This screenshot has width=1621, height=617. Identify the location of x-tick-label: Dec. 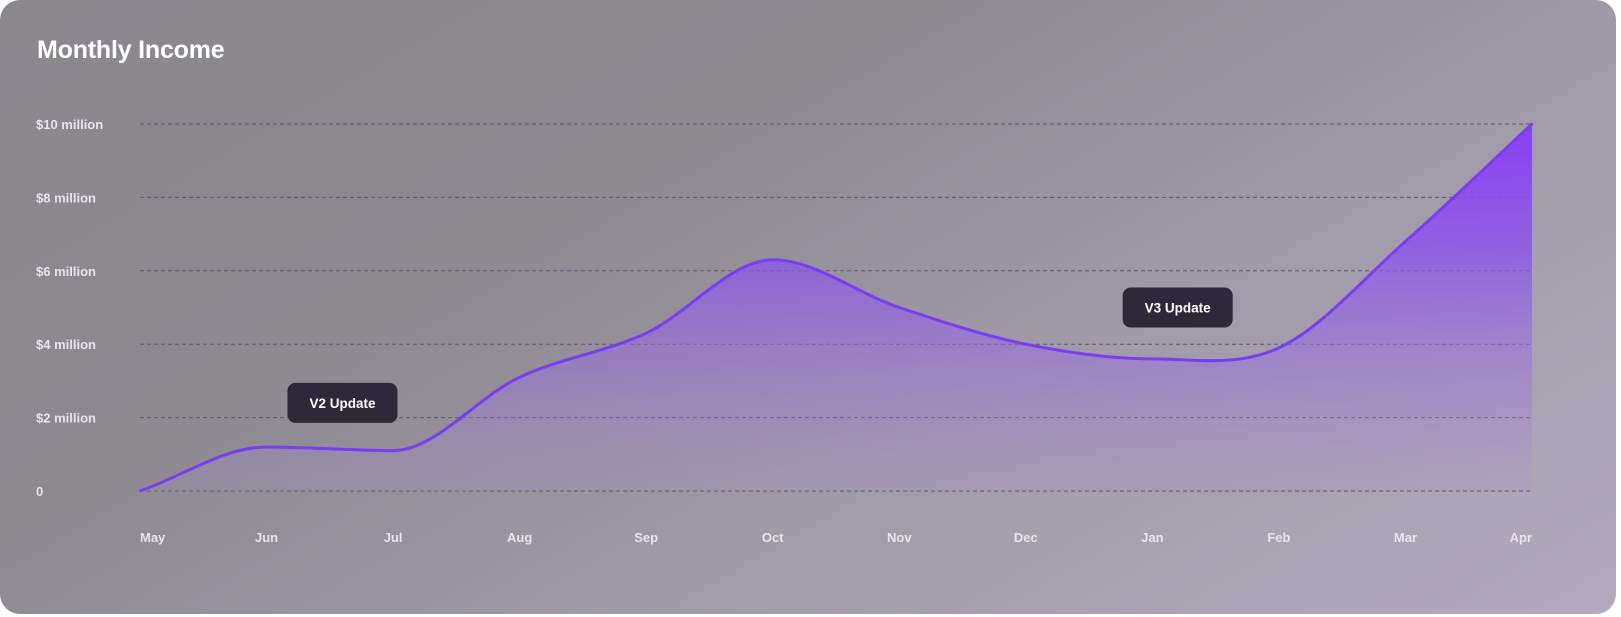
(1026, 537).